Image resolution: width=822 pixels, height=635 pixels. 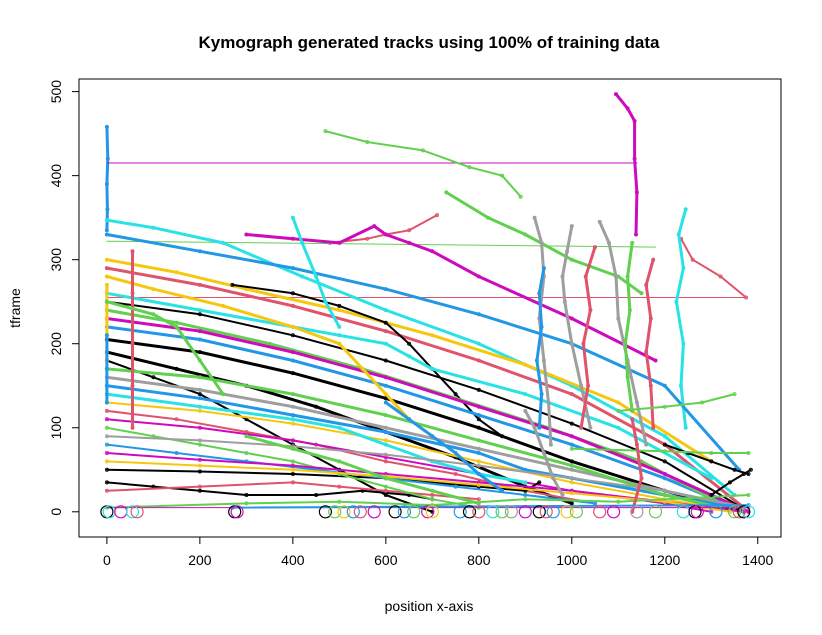 I want to click on y-axis: 0 100 200 300 400 500, so click(x=64, y=298).